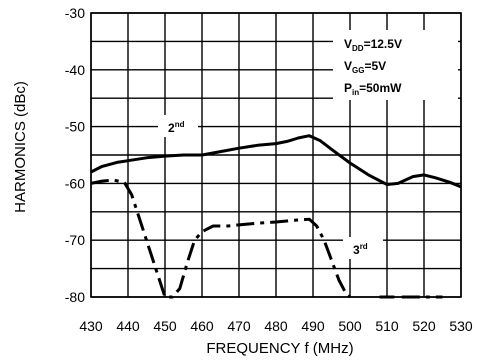 This screenshot has height=360, width=477. I want to click on series-line-2nd, so click(276, 161).